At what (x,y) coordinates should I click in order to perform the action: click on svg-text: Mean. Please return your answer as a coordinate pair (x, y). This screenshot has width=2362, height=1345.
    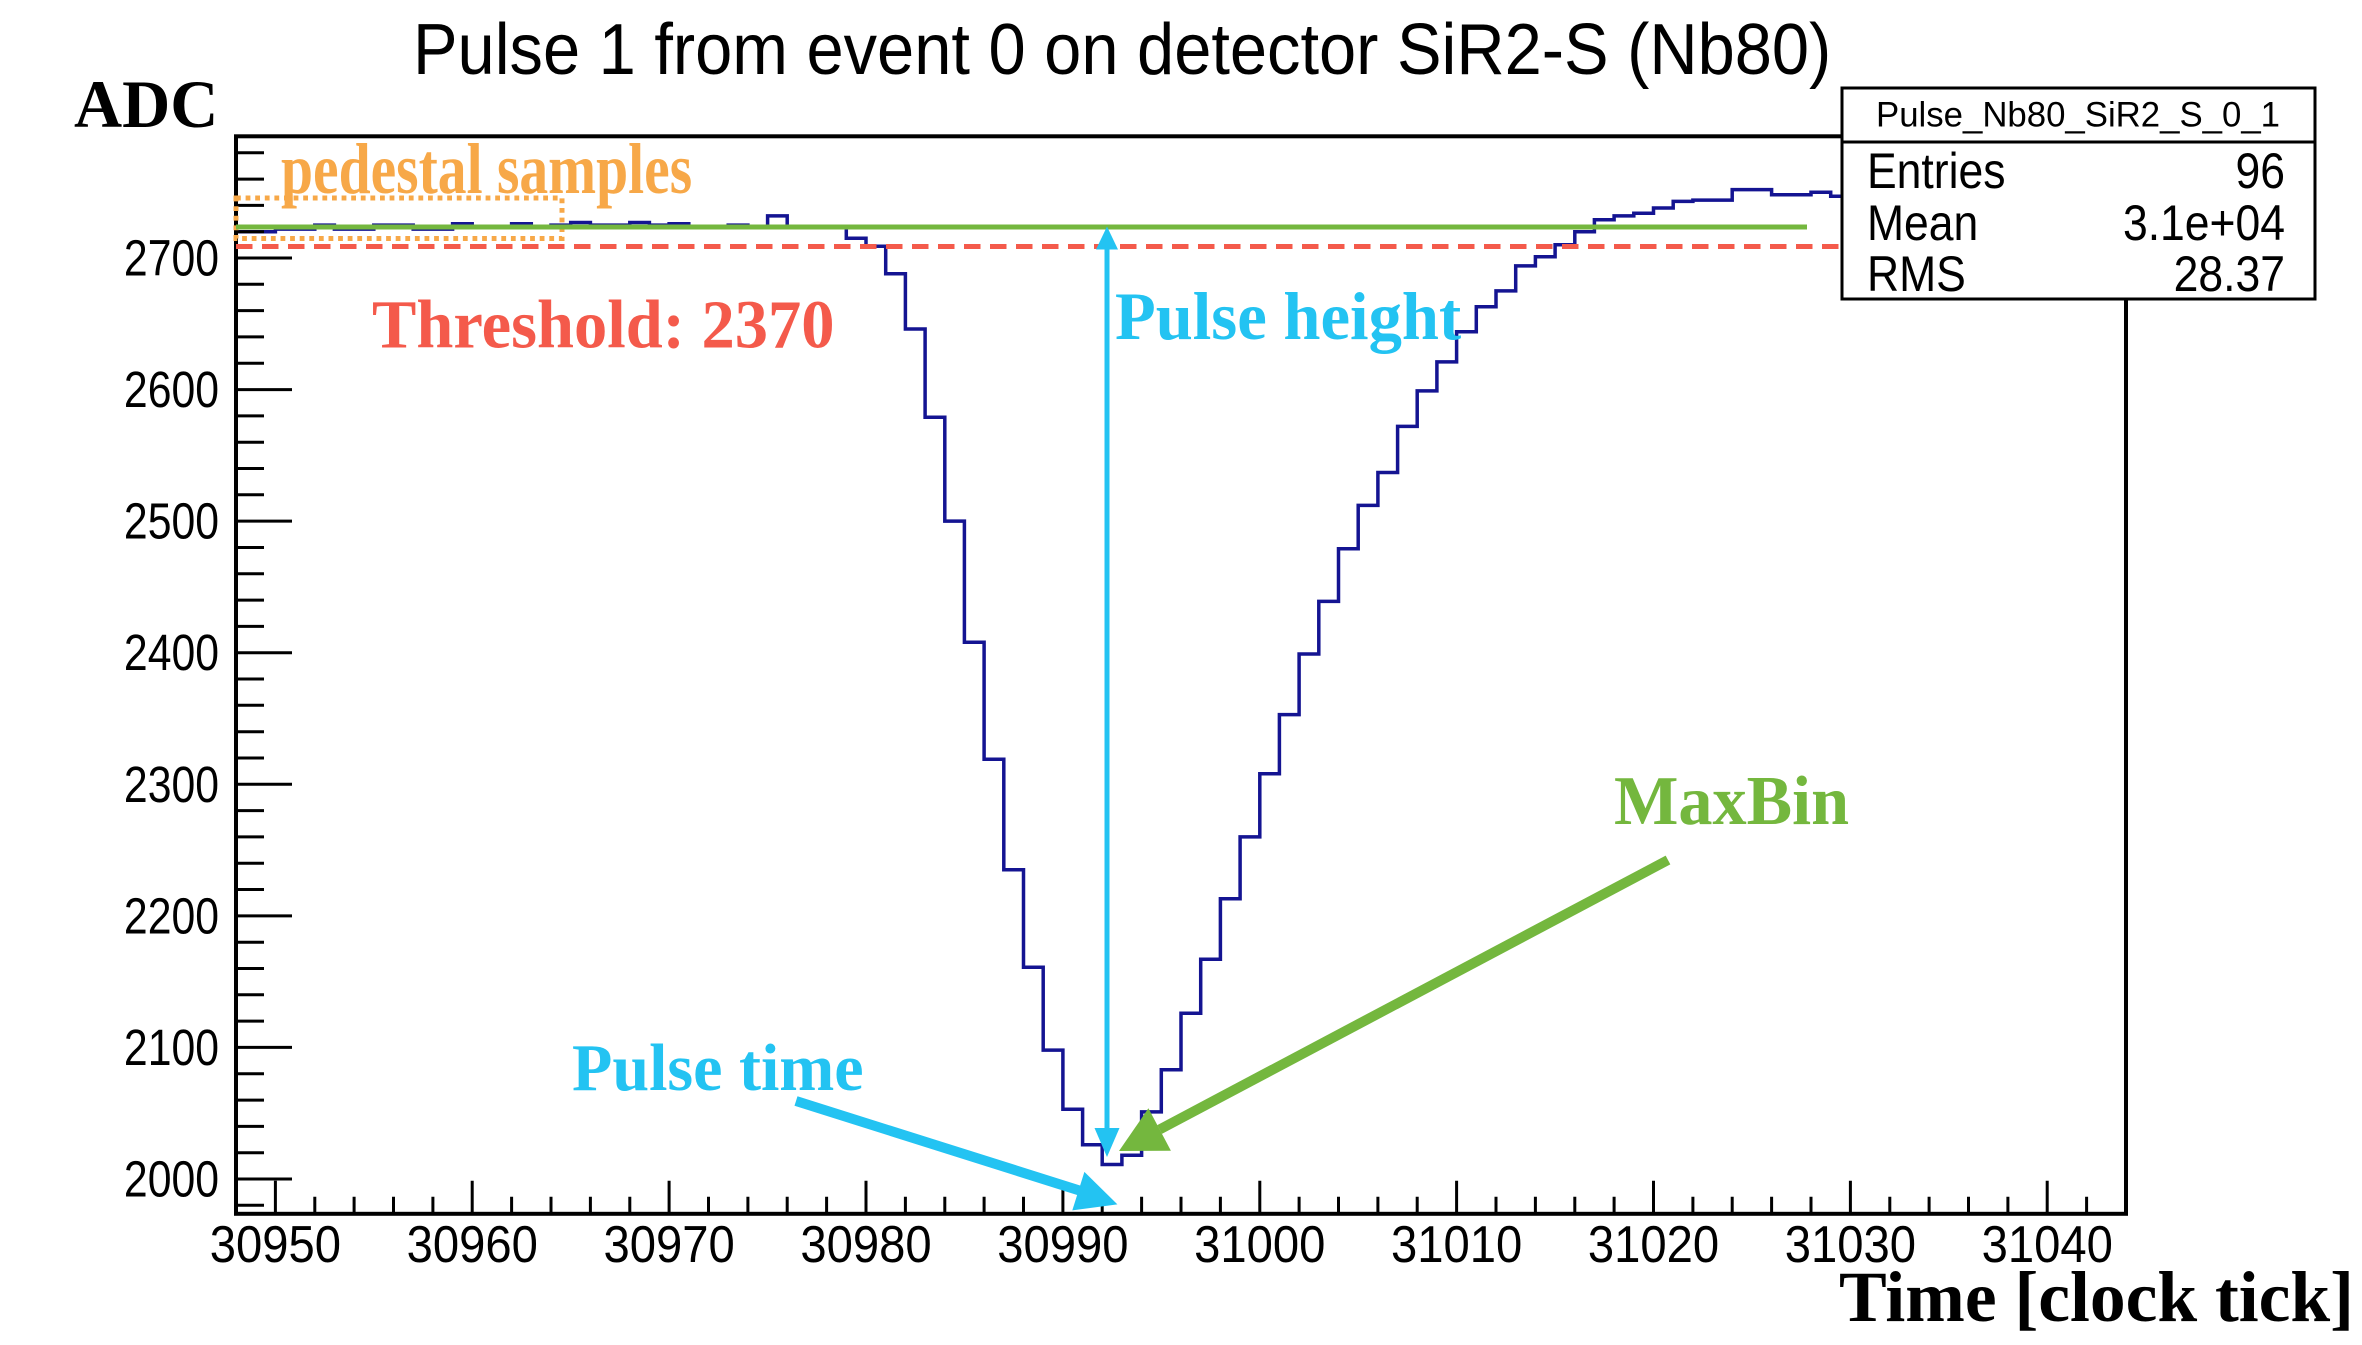
    Looking at the image, I should click on (1922, 224).